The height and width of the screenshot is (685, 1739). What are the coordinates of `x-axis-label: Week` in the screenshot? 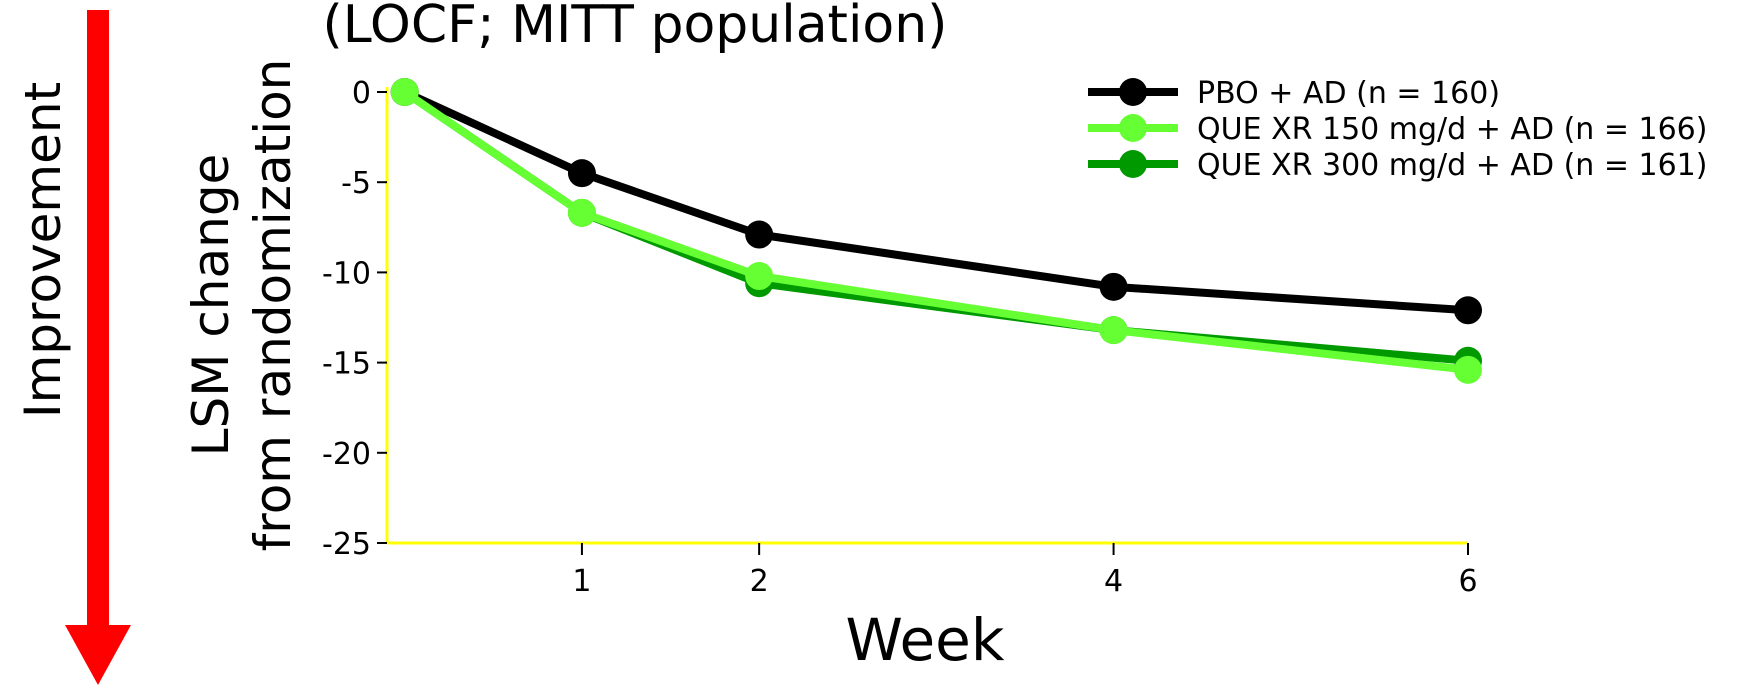 It's located at (925, 640).